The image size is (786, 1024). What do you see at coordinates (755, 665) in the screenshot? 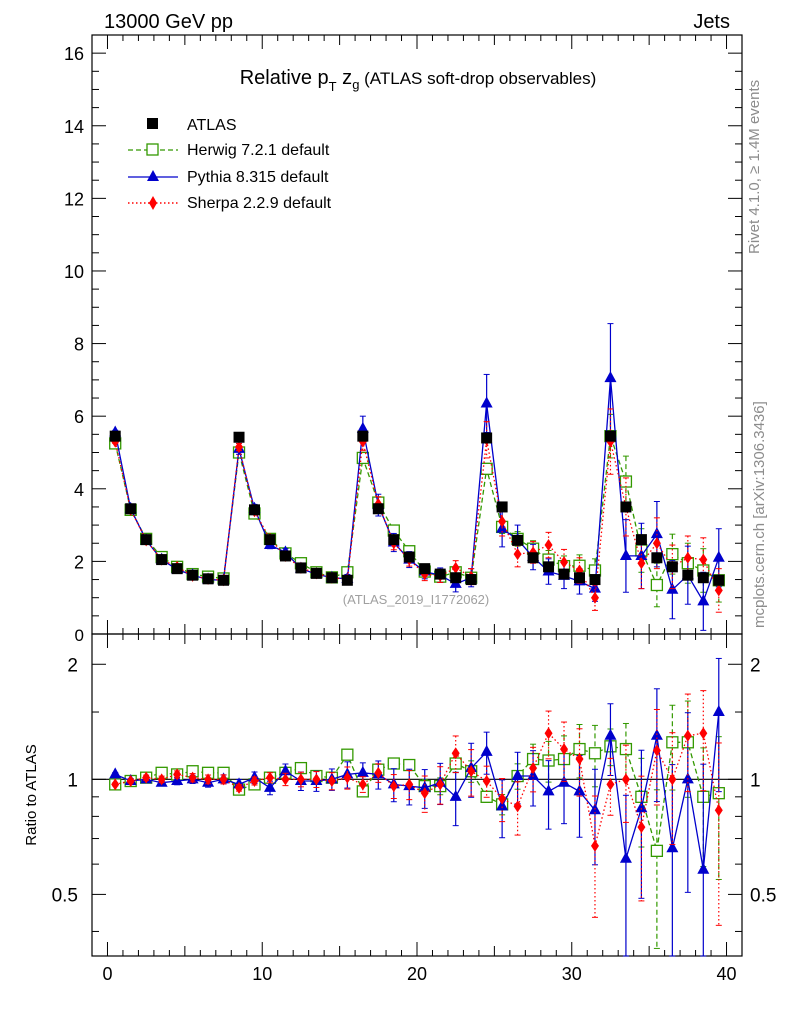
I see `ratio-y-tick-label-right: 2` at bounding box center [755, 665].